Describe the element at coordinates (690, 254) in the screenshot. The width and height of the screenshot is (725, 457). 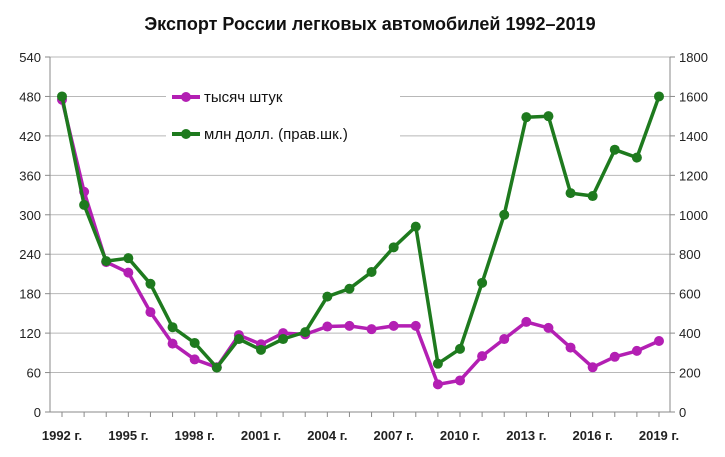
I see `right-axis-tick-label: 800` at that location.